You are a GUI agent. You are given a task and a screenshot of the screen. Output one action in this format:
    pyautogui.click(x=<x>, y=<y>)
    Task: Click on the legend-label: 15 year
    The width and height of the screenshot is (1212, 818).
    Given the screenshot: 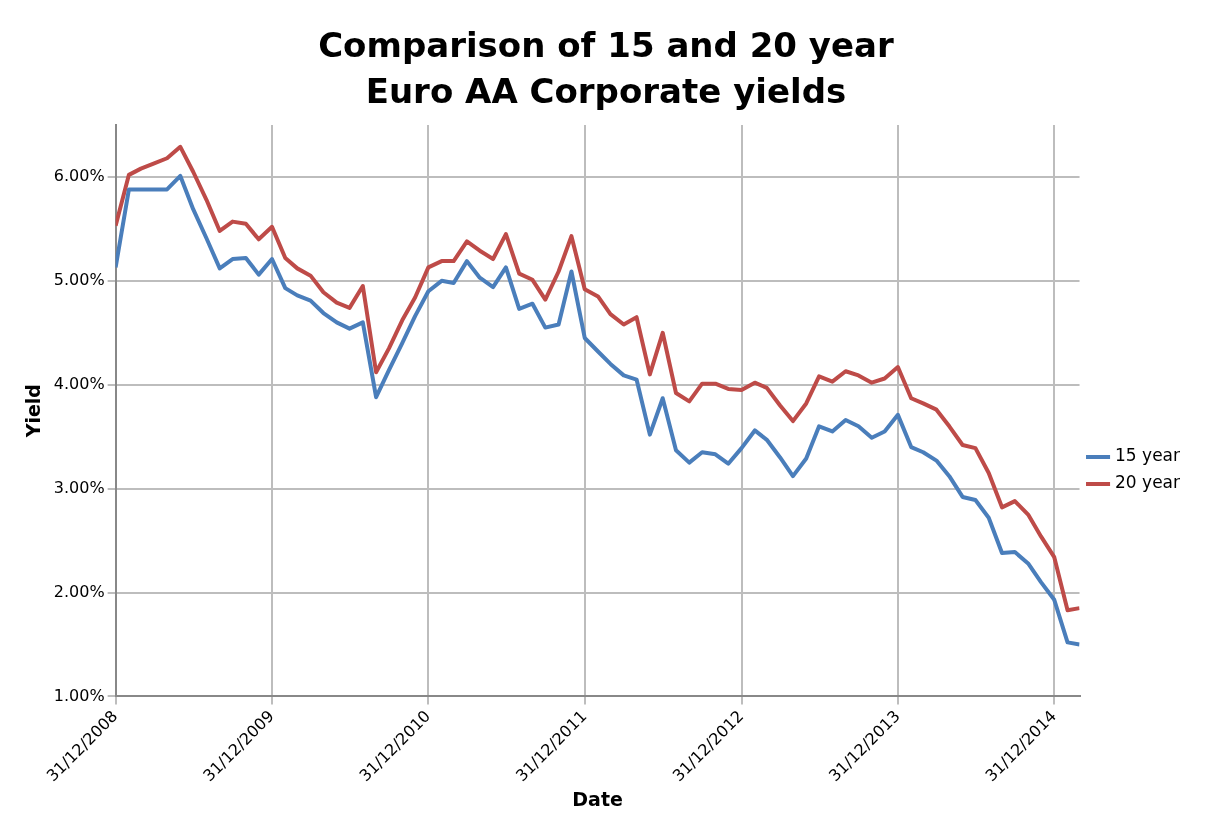 What is the action you would take?
    pyautogui.click(x=1148, y=455)
    